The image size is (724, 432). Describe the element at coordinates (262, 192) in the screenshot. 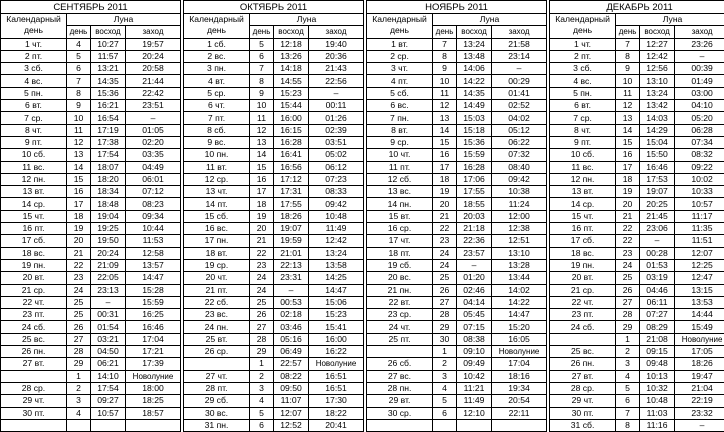

I see `moon-day: 17` at that location.